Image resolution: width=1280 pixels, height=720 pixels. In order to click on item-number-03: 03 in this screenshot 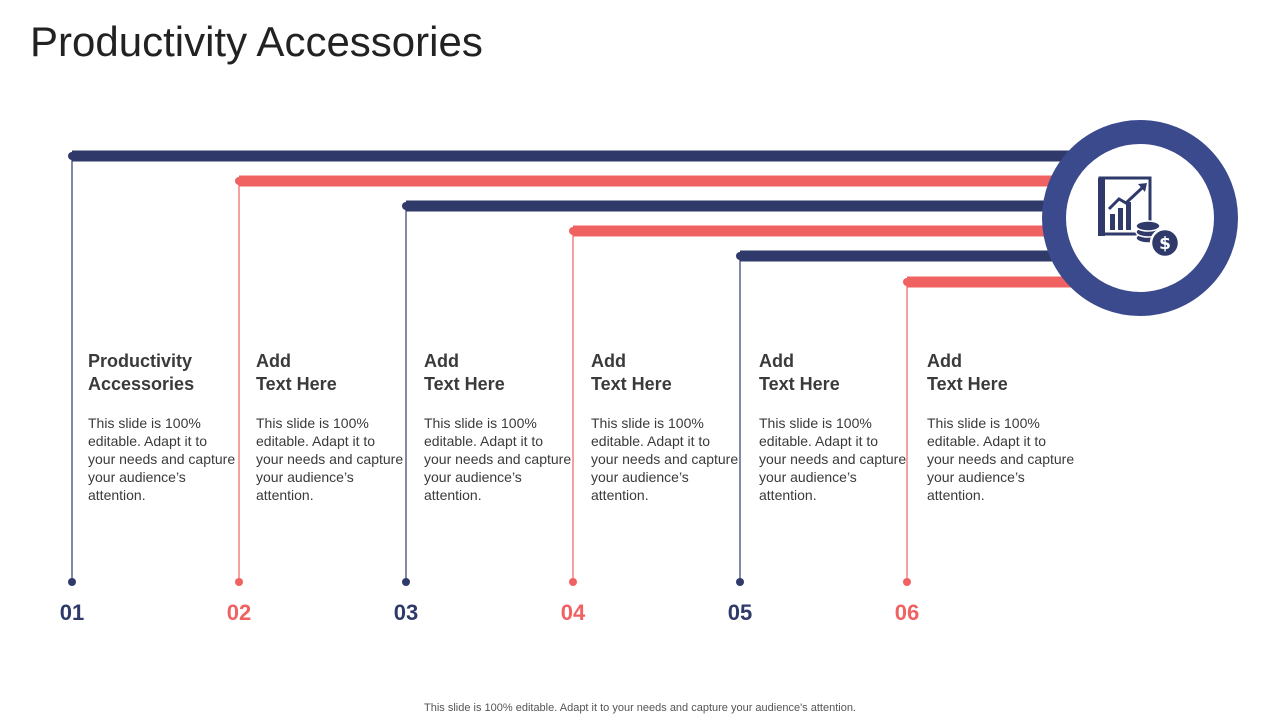, I will do `click(406, 612)`.